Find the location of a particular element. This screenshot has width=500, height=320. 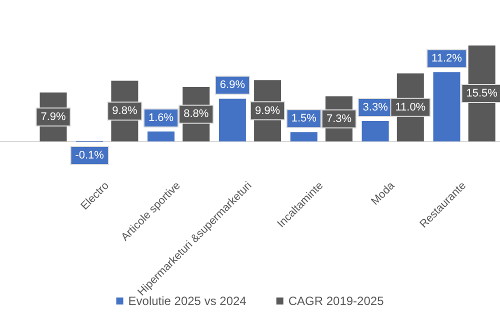

legend-label: CAGR 2019-2025 is located at coordinates (336, 301).